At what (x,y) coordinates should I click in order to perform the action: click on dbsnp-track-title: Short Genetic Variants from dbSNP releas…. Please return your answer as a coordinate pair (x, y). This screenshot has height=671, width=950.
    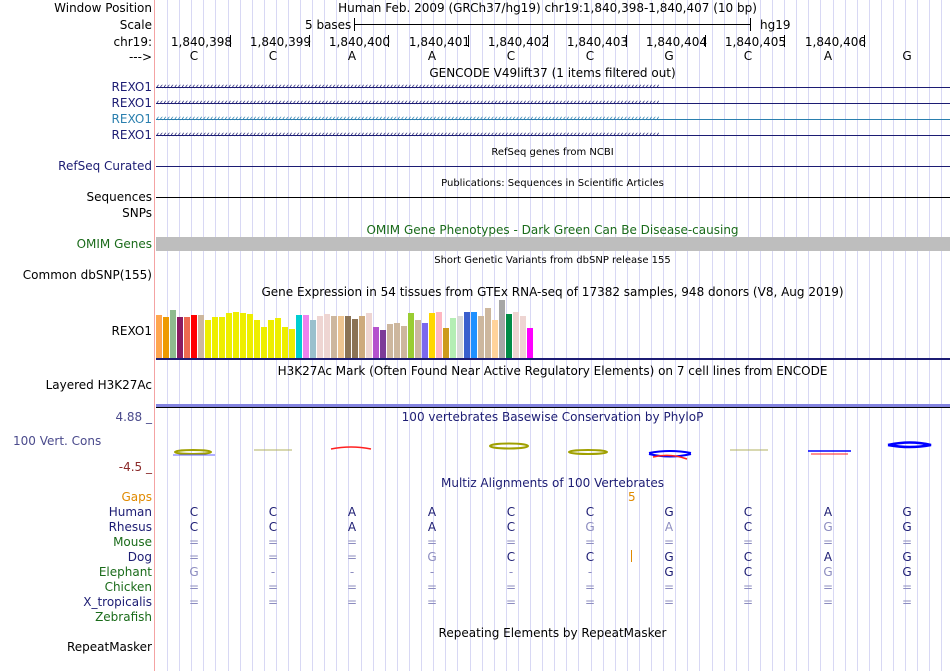
    Looking at the image, I should click on (552, 260).